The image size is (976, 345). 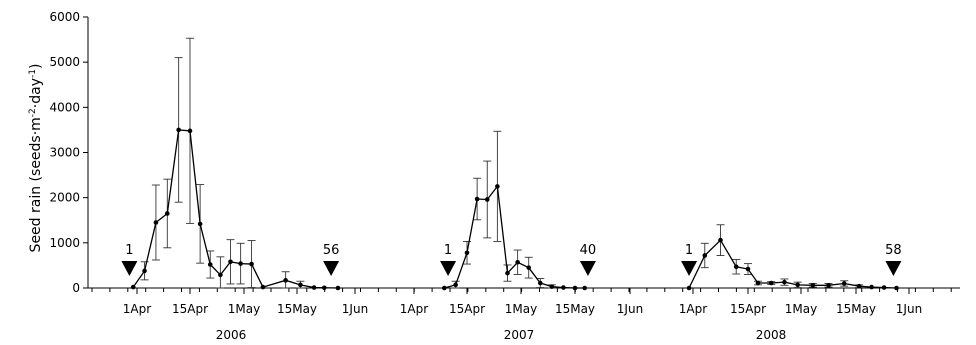 I want to click on marker-label: 40, so click(x=588, y=250).